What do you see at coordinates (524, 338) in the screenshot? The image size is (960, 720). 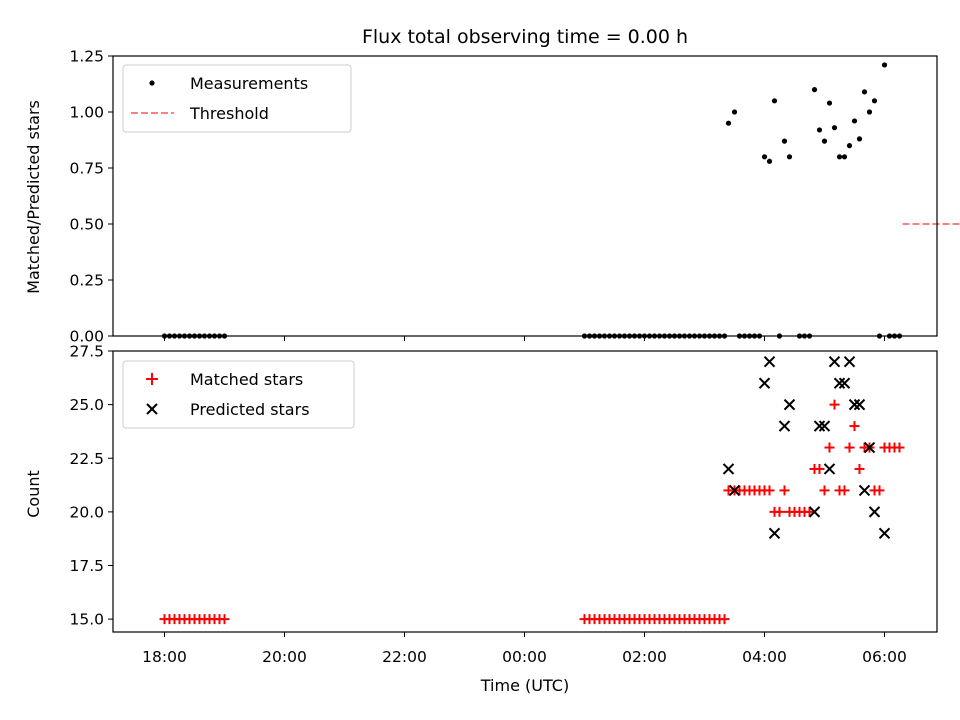 I see `top-x-ticks` at bounding box center [524, 338].